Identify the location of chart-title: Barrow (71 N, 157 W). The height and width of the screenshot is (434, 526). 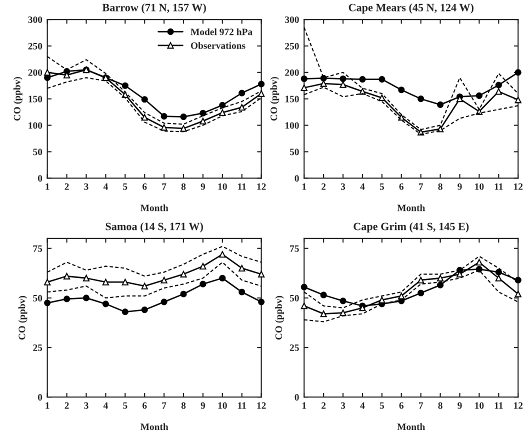
(154, 8).